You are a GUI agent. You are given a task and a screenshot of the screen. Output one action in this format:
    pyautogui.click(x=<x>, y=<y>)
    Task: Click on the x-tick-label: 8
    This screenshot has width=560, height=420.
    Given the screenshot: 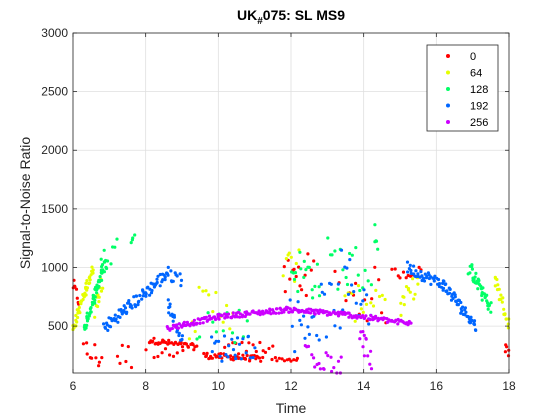 What is the action you would take?
    pyautogui.click(x=145, y=386)
    